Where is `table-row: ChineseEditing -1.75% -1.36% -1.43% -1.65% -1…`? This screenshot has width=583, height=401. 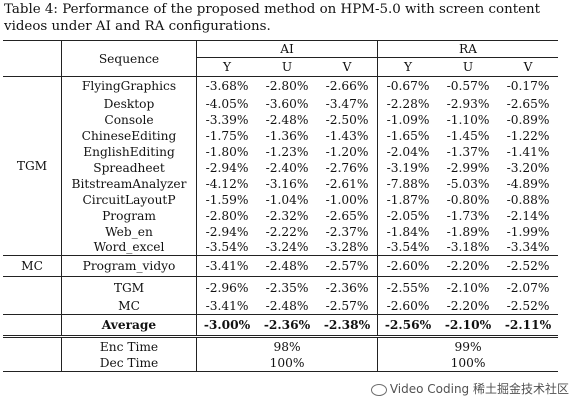 table-row: ChineseEditing -1.75% -1.36% -1.43% -1.65% -1… is located at coordinates (280, 135).